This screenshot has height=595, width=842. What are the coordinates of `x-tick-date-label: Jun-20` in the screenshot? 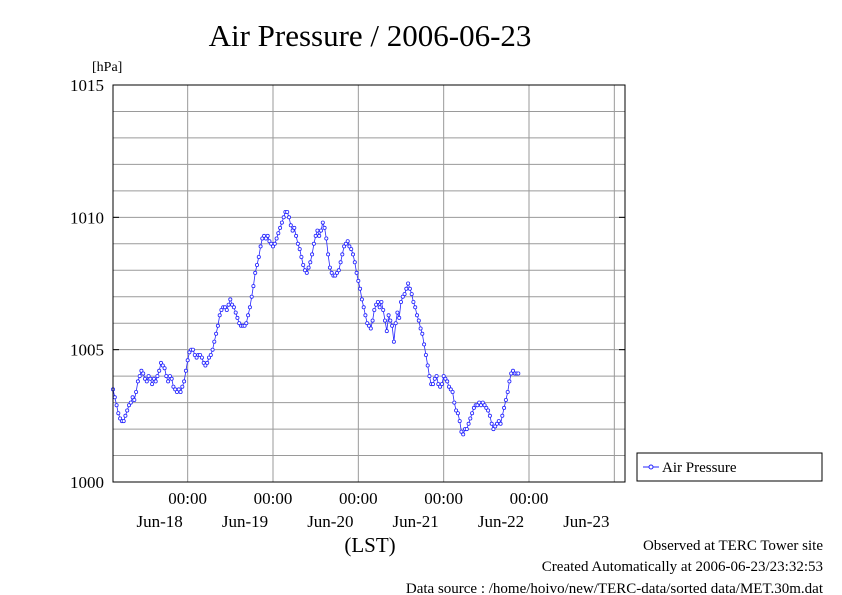 It's located at (330, 521).